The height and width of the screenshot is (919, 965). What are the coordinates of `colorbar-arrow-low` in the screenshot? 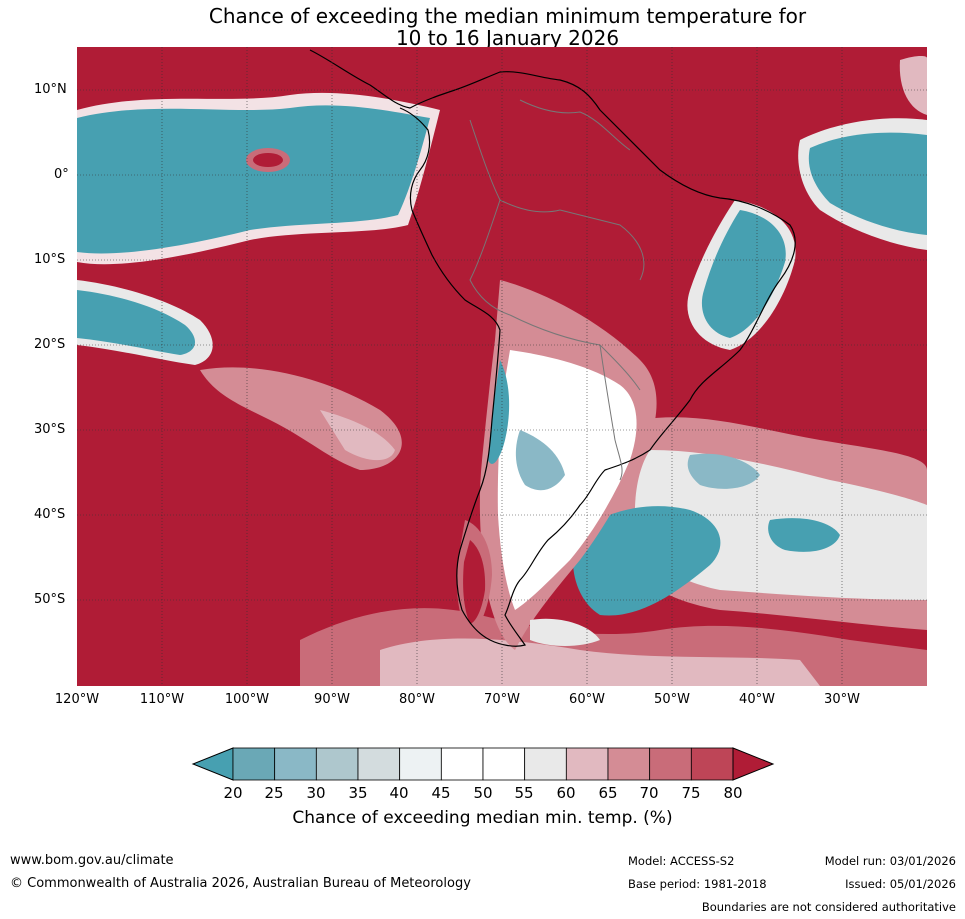 It's located at (212, 764).